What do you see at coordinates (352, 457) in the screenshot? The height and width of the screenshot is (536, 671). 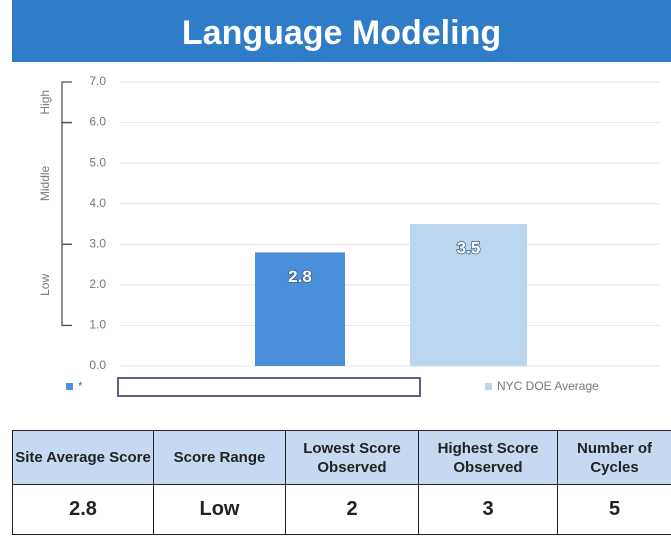 I see `header-cell: Lowest Score Observed` at bounding box center [352, 457].